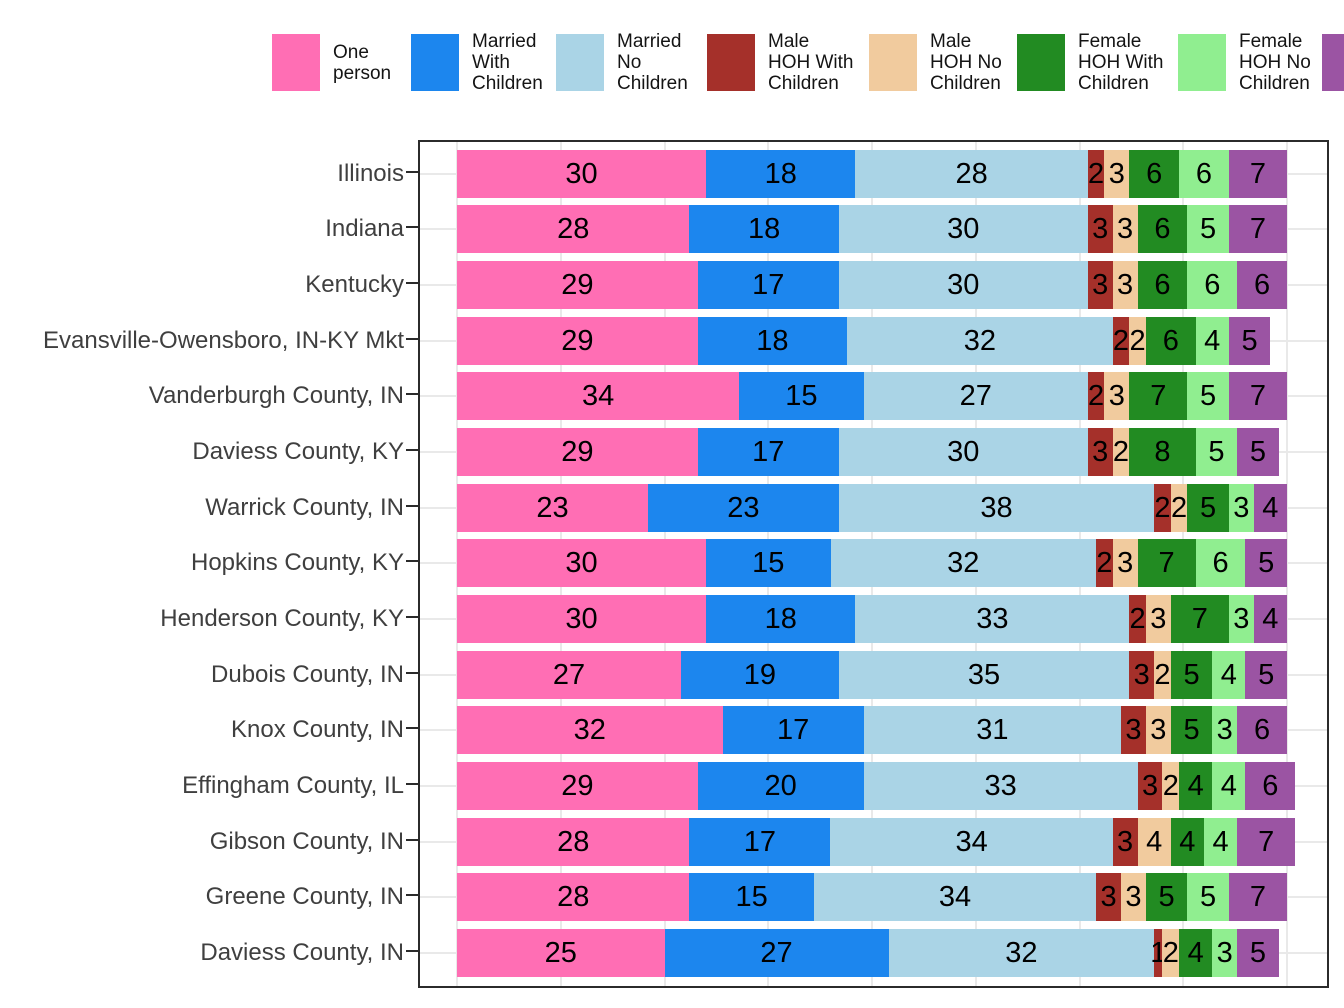 The width and height of the screenshot is (1344, 1008). What do you see at coordinates (504, 41) in the screenshot?
I see `legend-label-line: Married` at bounding box center [504, 41].